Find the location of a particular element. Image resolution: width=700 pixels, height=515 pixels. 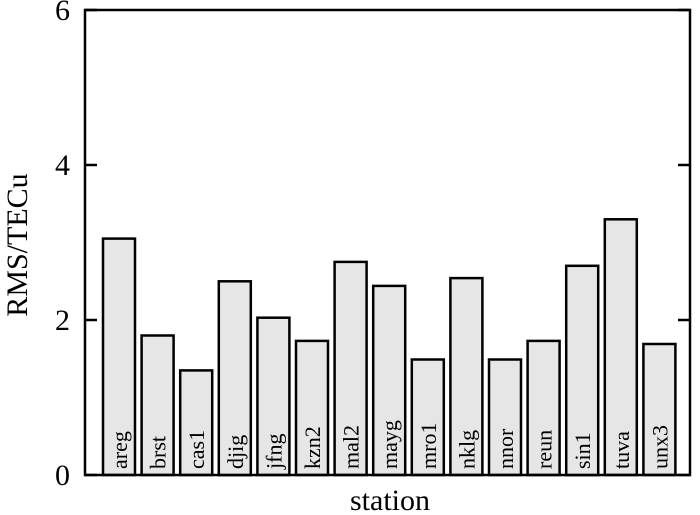

bar-label-sin1: sin1 is located at coordinates (582, 450).